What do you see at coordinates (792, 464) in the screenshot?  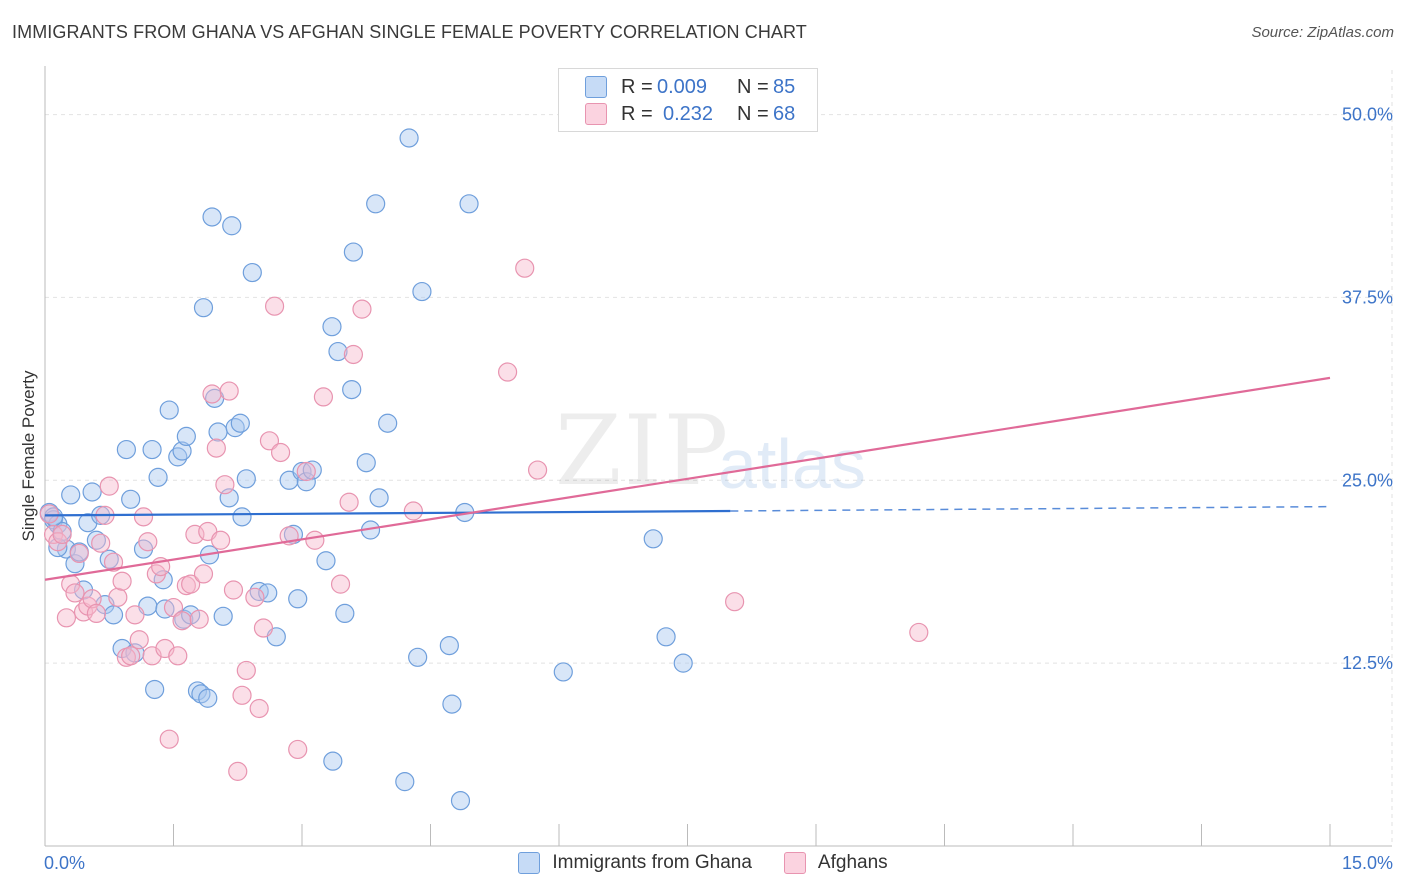 I see `watermark-atlas: atlas` at bounding box center [792, 464].